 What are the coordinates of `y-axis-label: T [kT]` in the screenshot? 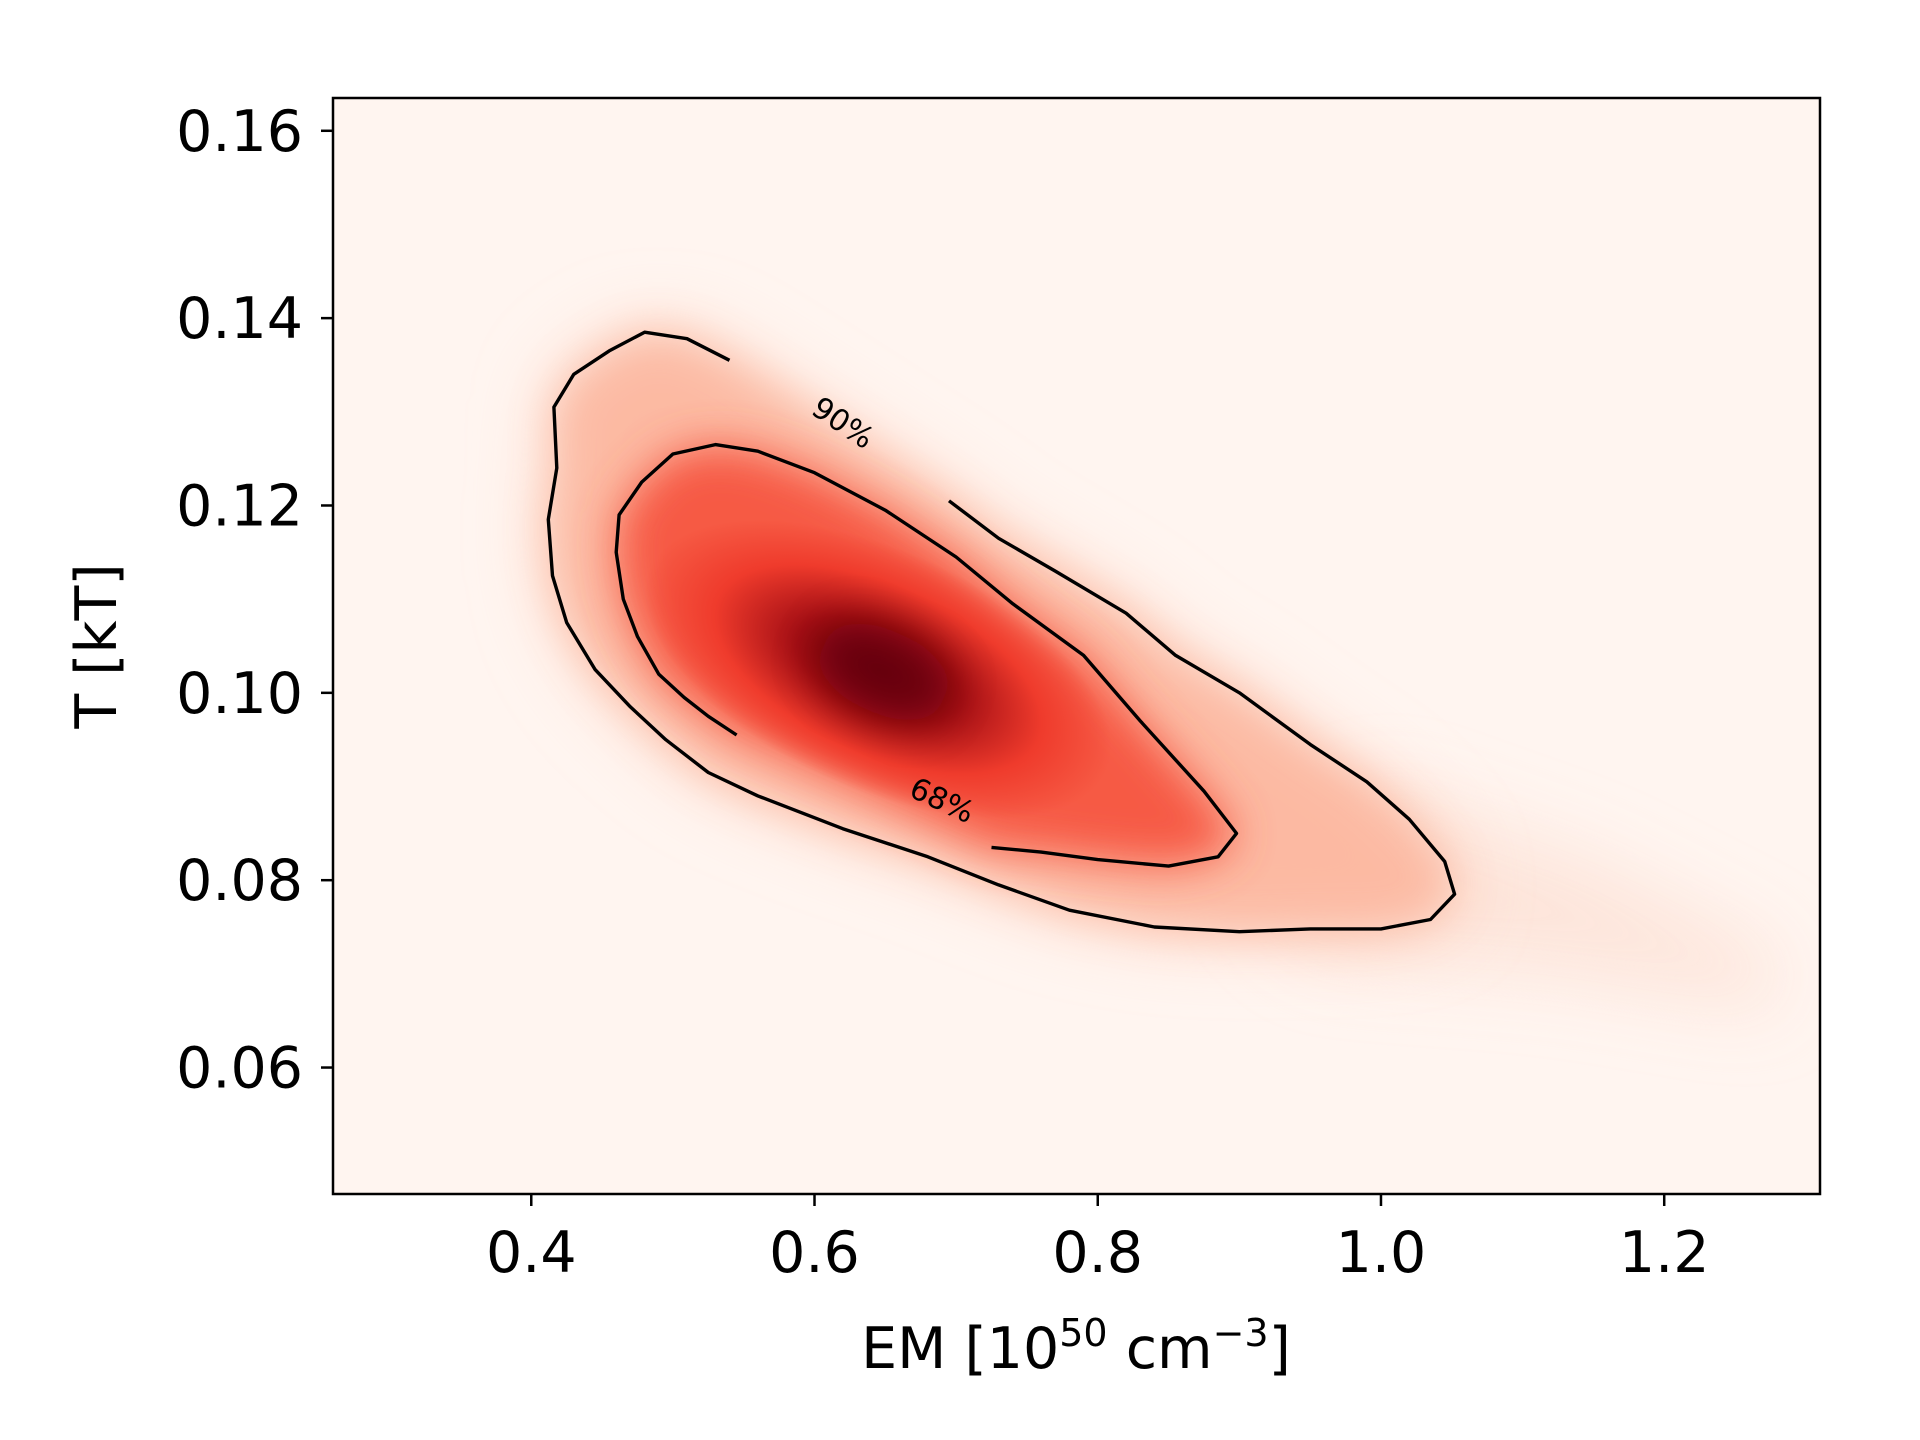 It's located at (97, 646).